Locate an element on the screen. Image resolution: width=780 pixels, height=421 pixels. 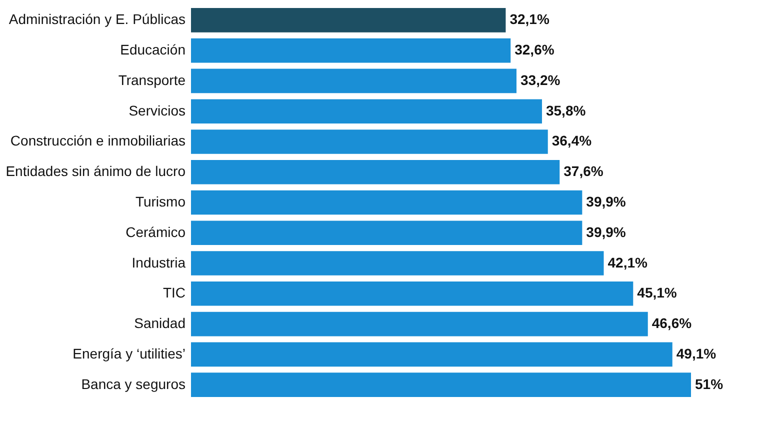
y-tick-label: Servicios is located at coordinates (157, 110).